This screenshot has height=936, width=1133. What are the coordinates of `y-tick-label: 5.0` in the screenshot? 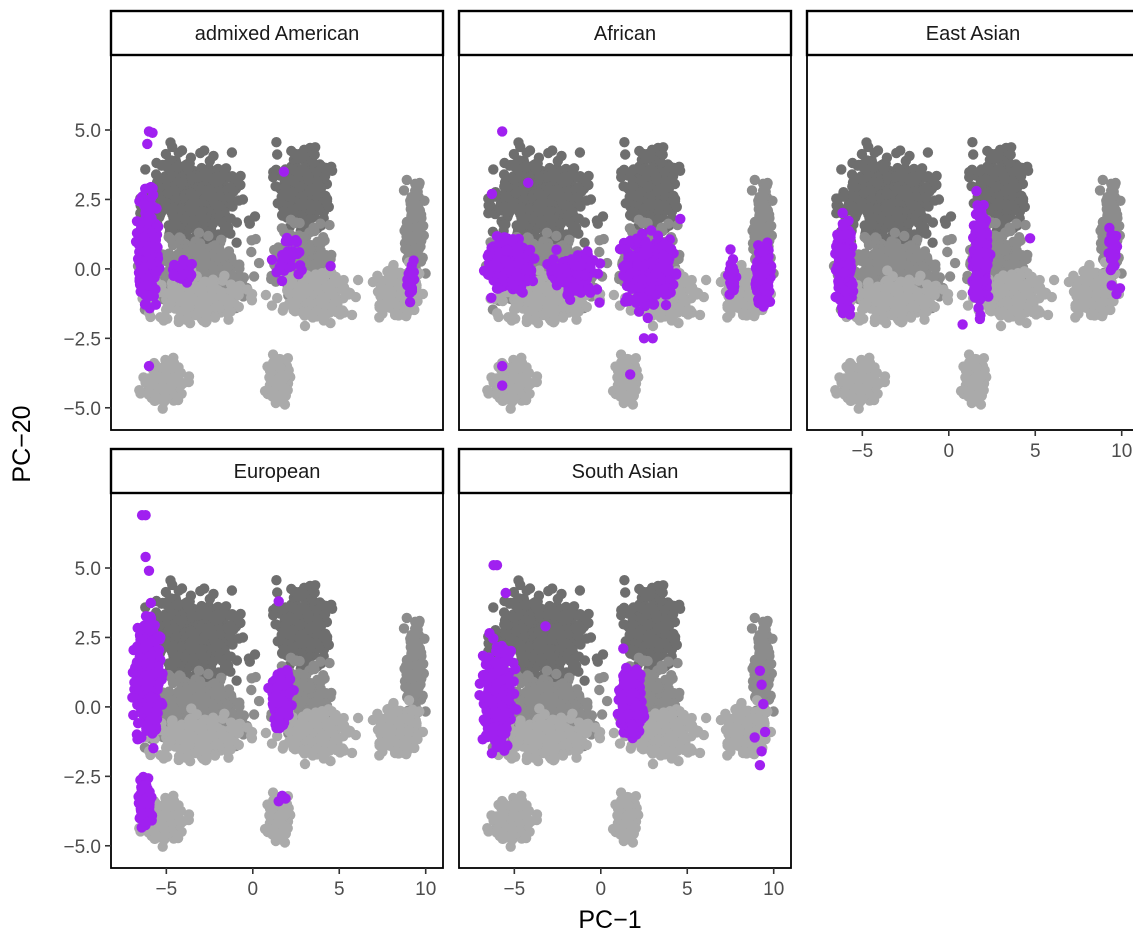 It's located at (88, 131).